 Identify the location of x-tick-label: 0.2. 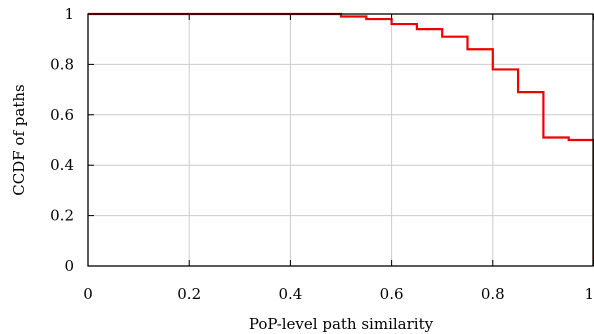
(189, 294).